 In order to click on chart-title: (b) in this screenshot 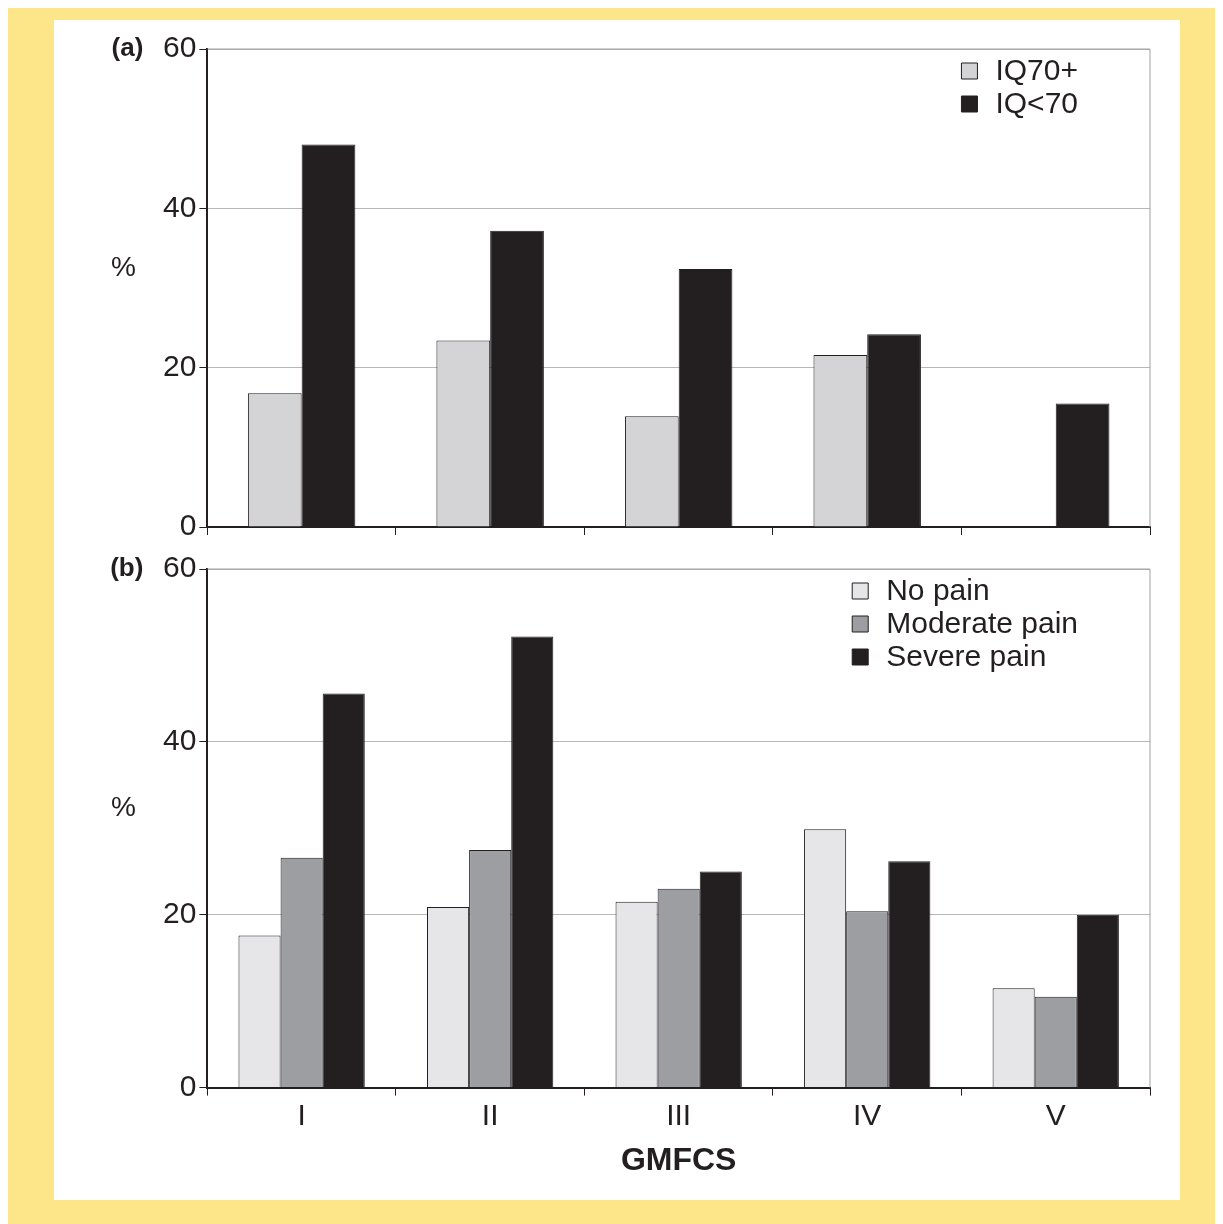, I will do `click(127, 567)`.